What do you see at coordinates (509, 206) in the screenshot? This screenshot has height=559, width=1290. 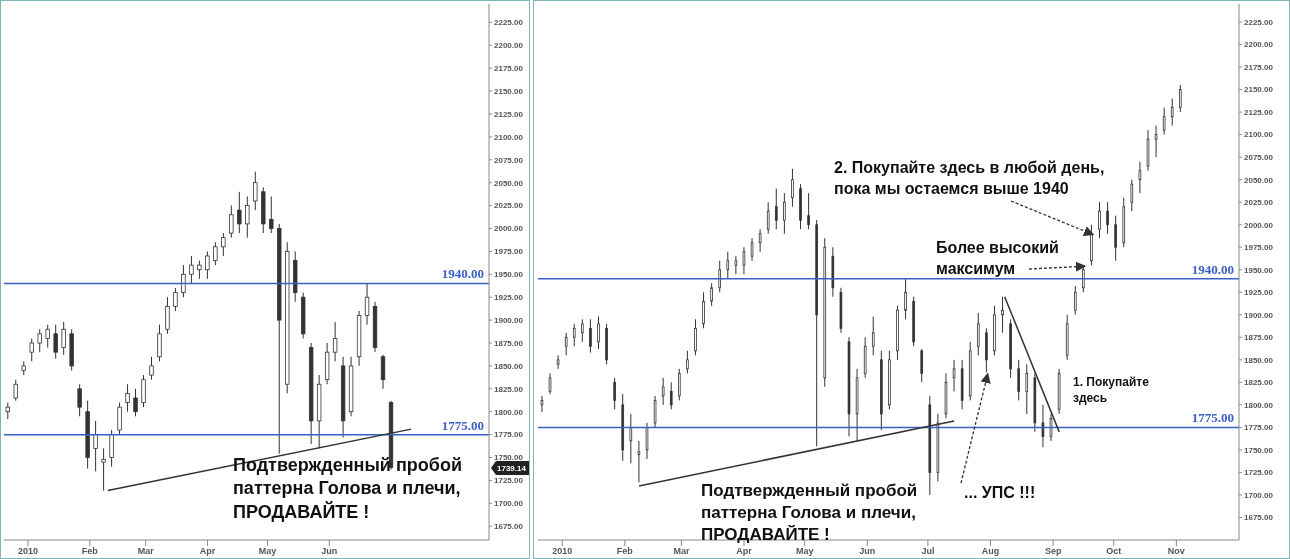 I see `y-tick-label: 2025.00` at bounding box center [509, 206].